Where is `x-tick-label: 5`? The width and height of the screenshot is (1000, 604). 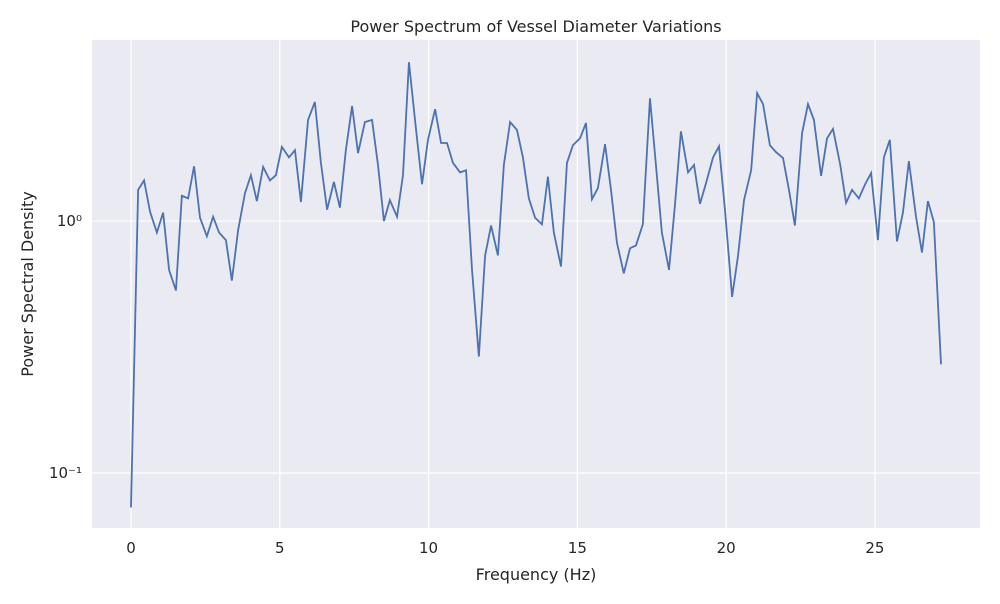 x-tick-label: 5 is located at coordinates (280, 548).